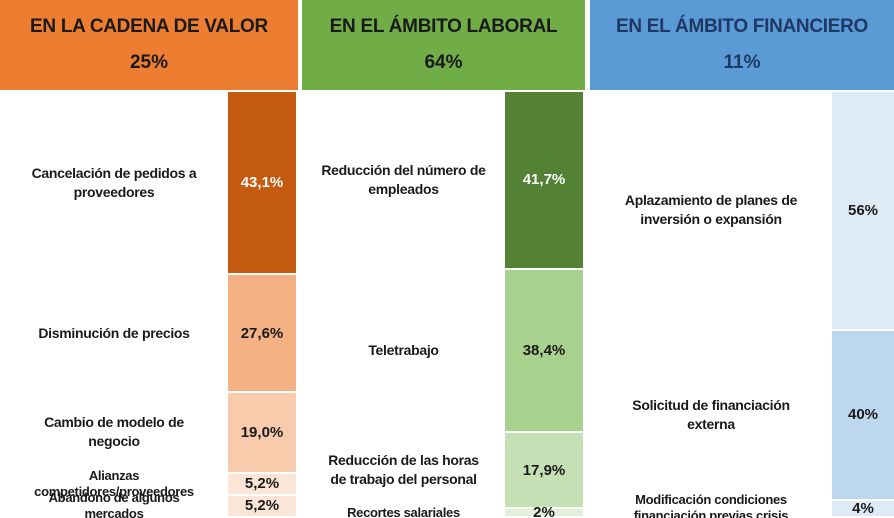 This screenshot has width=894, height=518. What do you see at coordinates (149, 45) in the screenshot?
I see `panel-header: EN LA CADENA DE VALOR 25%` at bounding box center [149, 45].